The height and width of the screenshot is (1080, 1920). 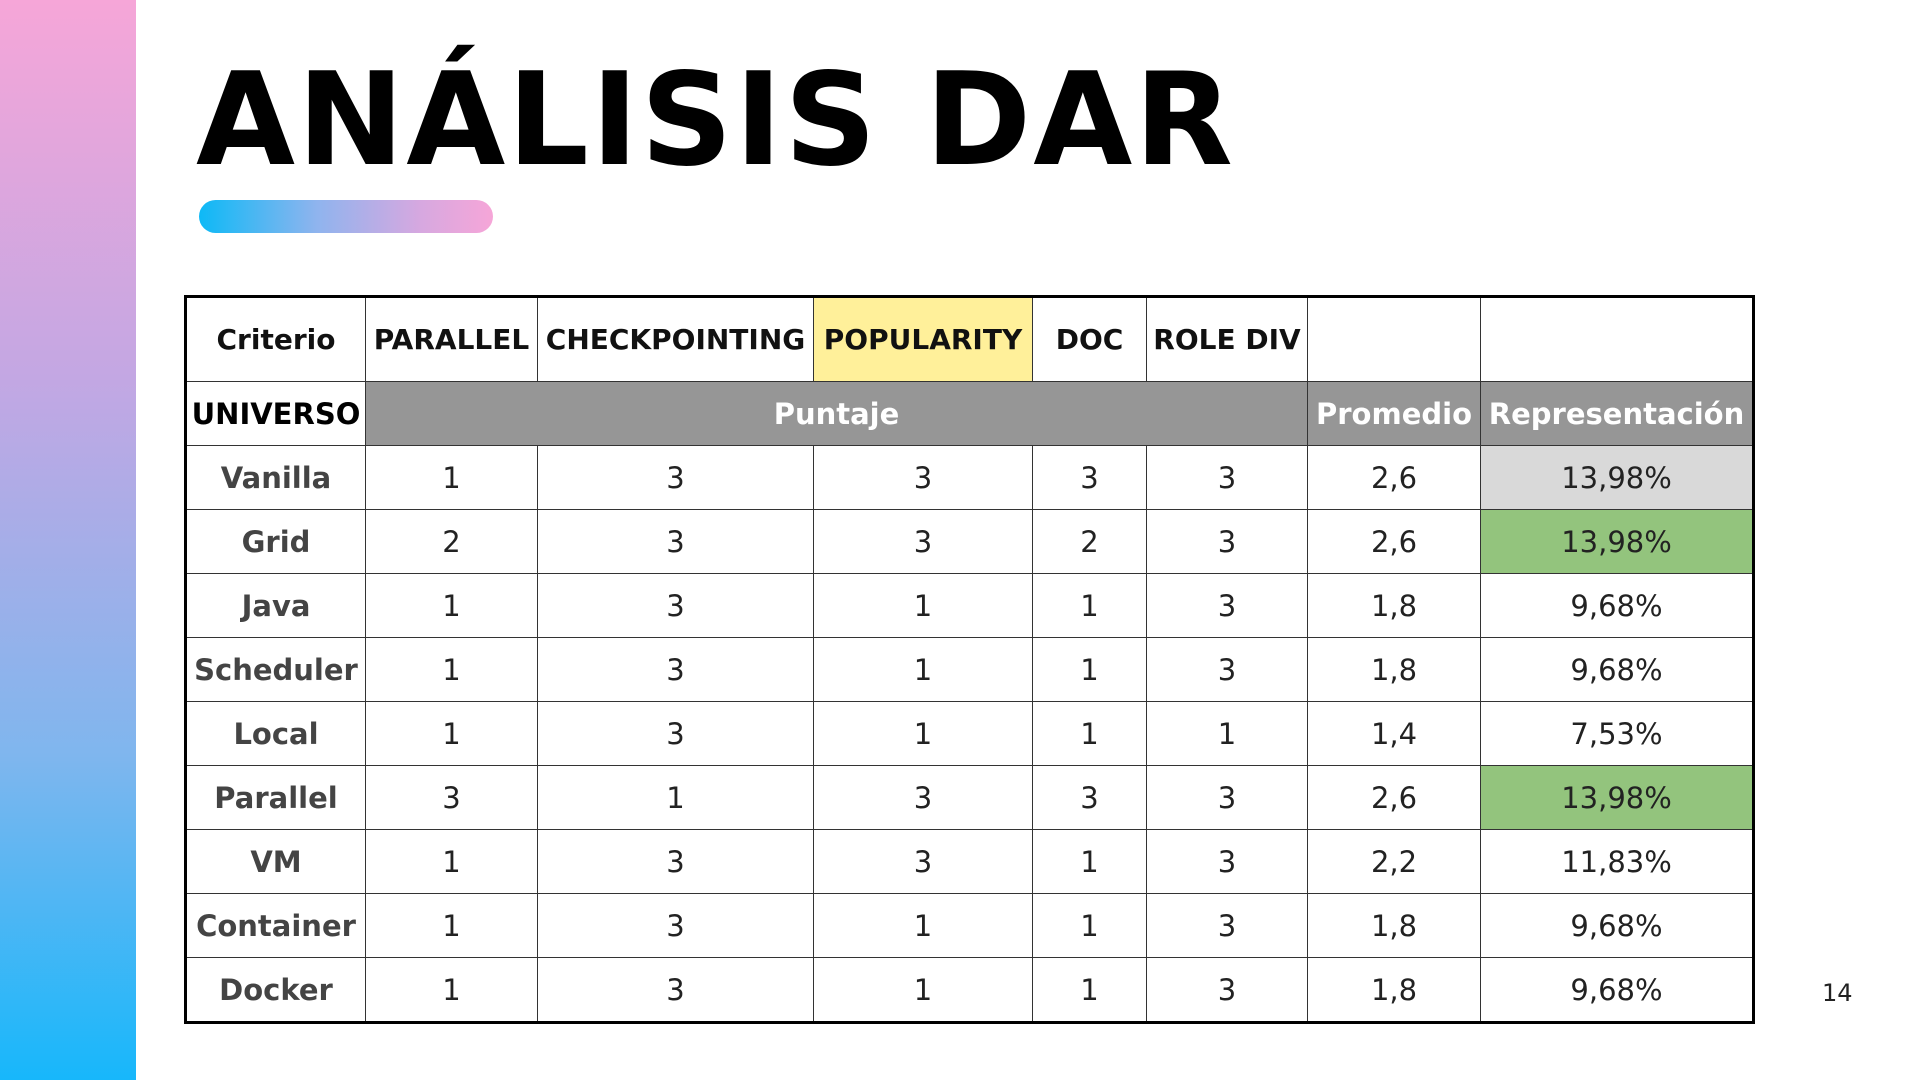 What do you see at coordinates (1227, 339) in the screenshot?
I see `column-header-role-div: ROLE DIV` at bounding box center [1227, 339].